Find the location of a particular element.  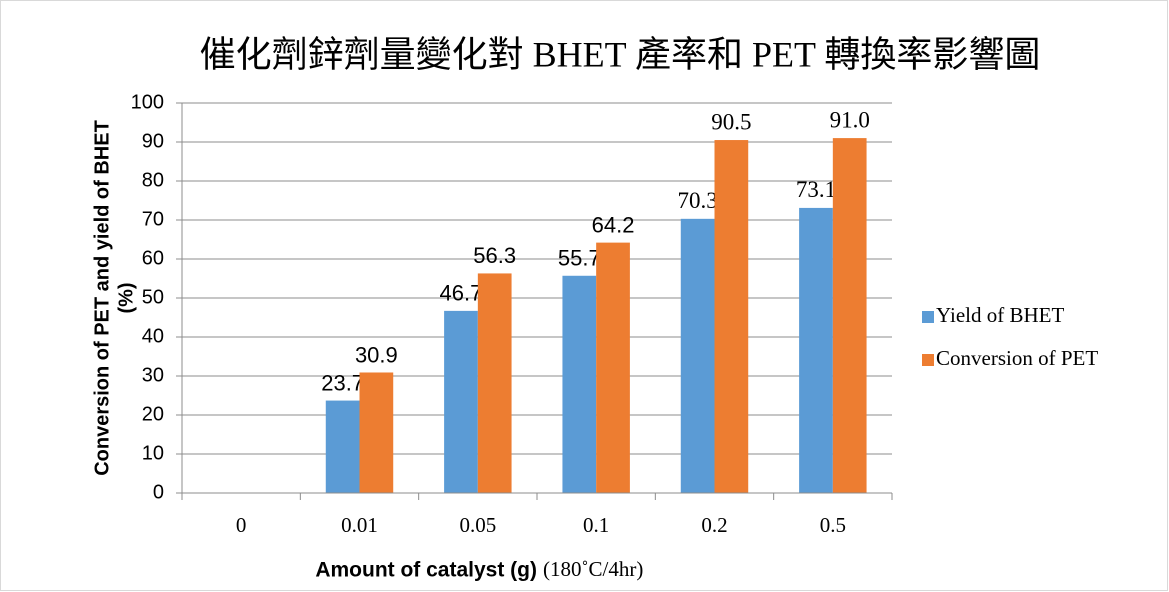

data-label: 73.1 is located at coordinates (816, 189).